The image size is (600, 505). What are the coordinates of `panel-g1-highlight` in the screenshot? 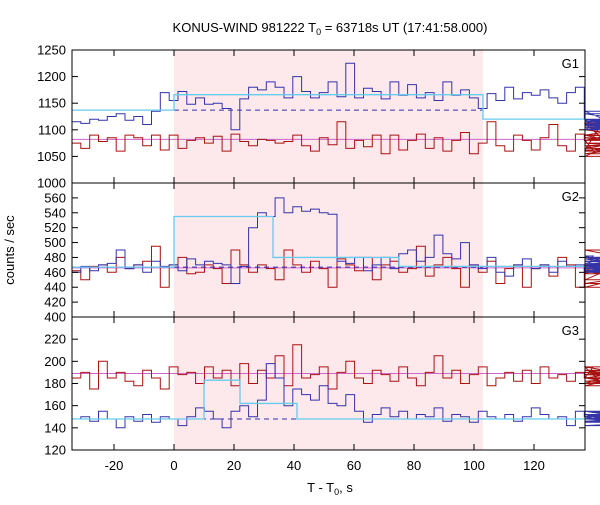 It's located at (328, 116).